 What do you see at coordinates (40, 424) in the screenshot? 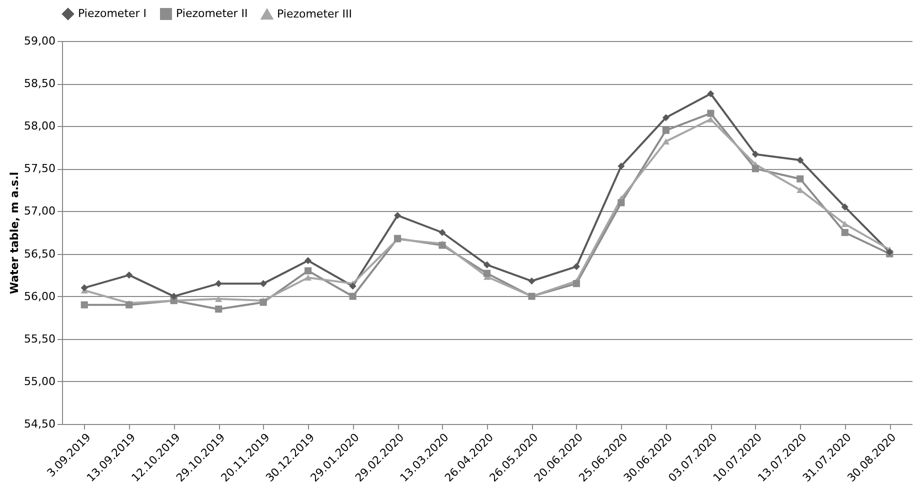
I see `y-tick-label: 54,50` at bounding box center [40, 424].